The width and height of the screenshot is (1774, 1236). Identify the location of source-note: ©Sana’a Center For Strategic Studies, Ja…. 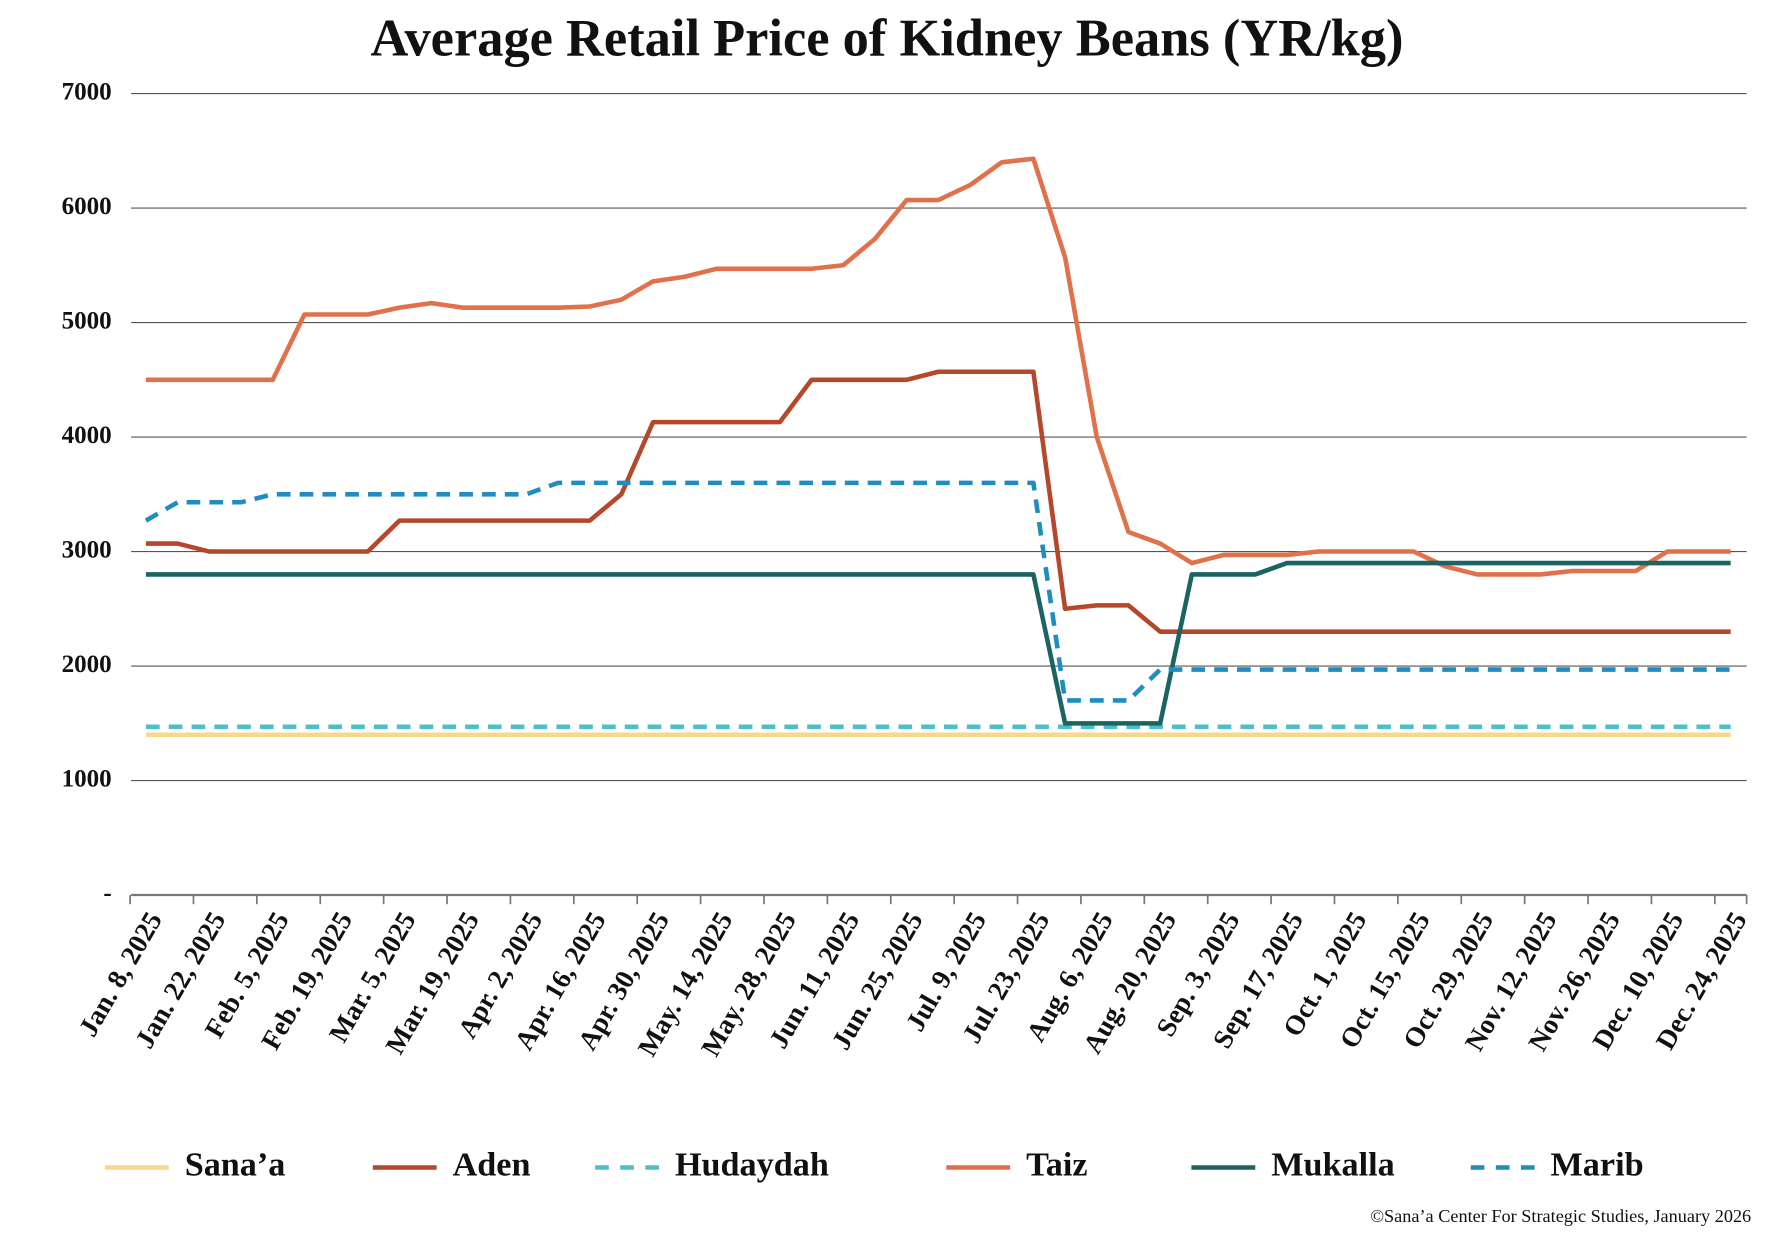
(1560, 1216).